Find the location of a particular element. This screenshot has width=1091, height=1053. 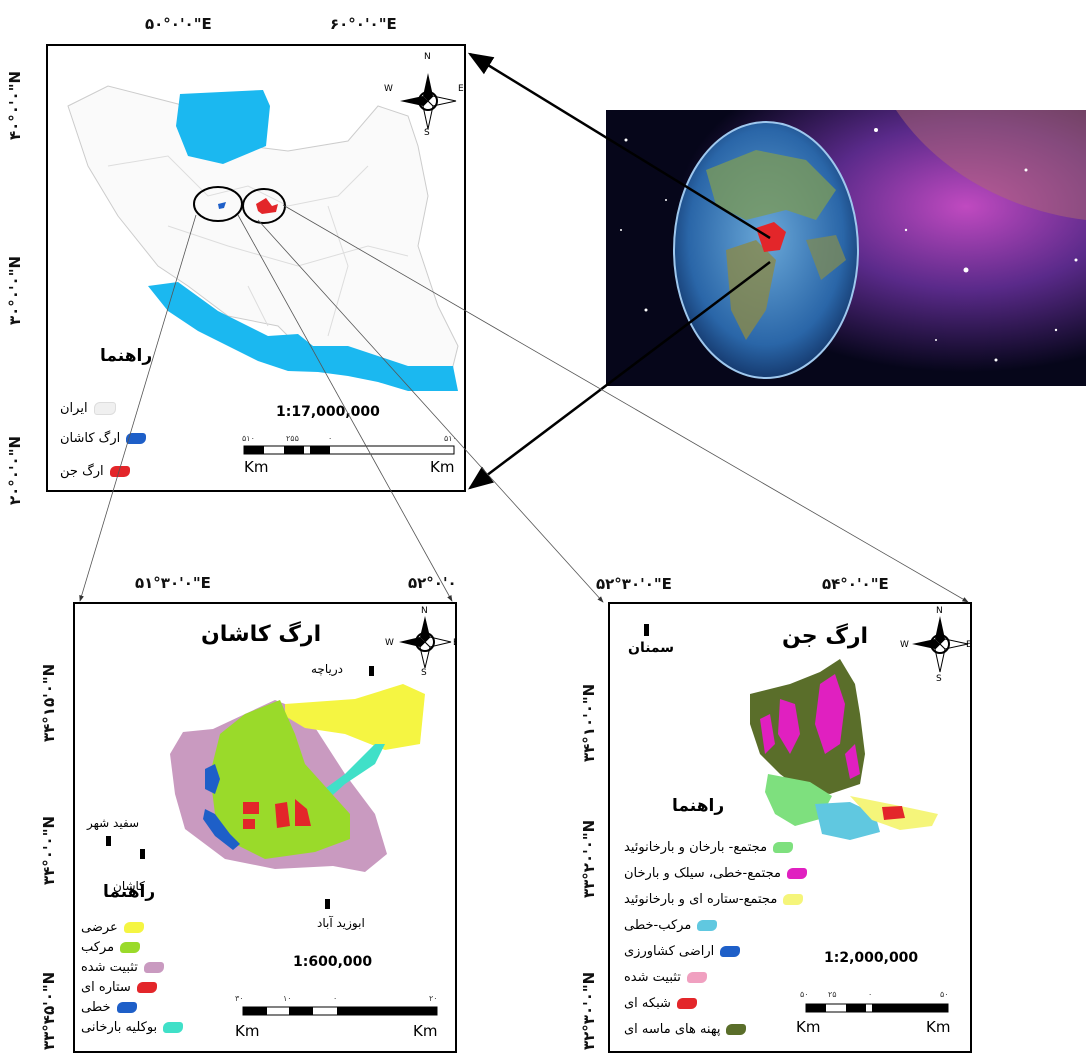

kashan-map-city-label: کاشان is located at coordinates (129, 886).